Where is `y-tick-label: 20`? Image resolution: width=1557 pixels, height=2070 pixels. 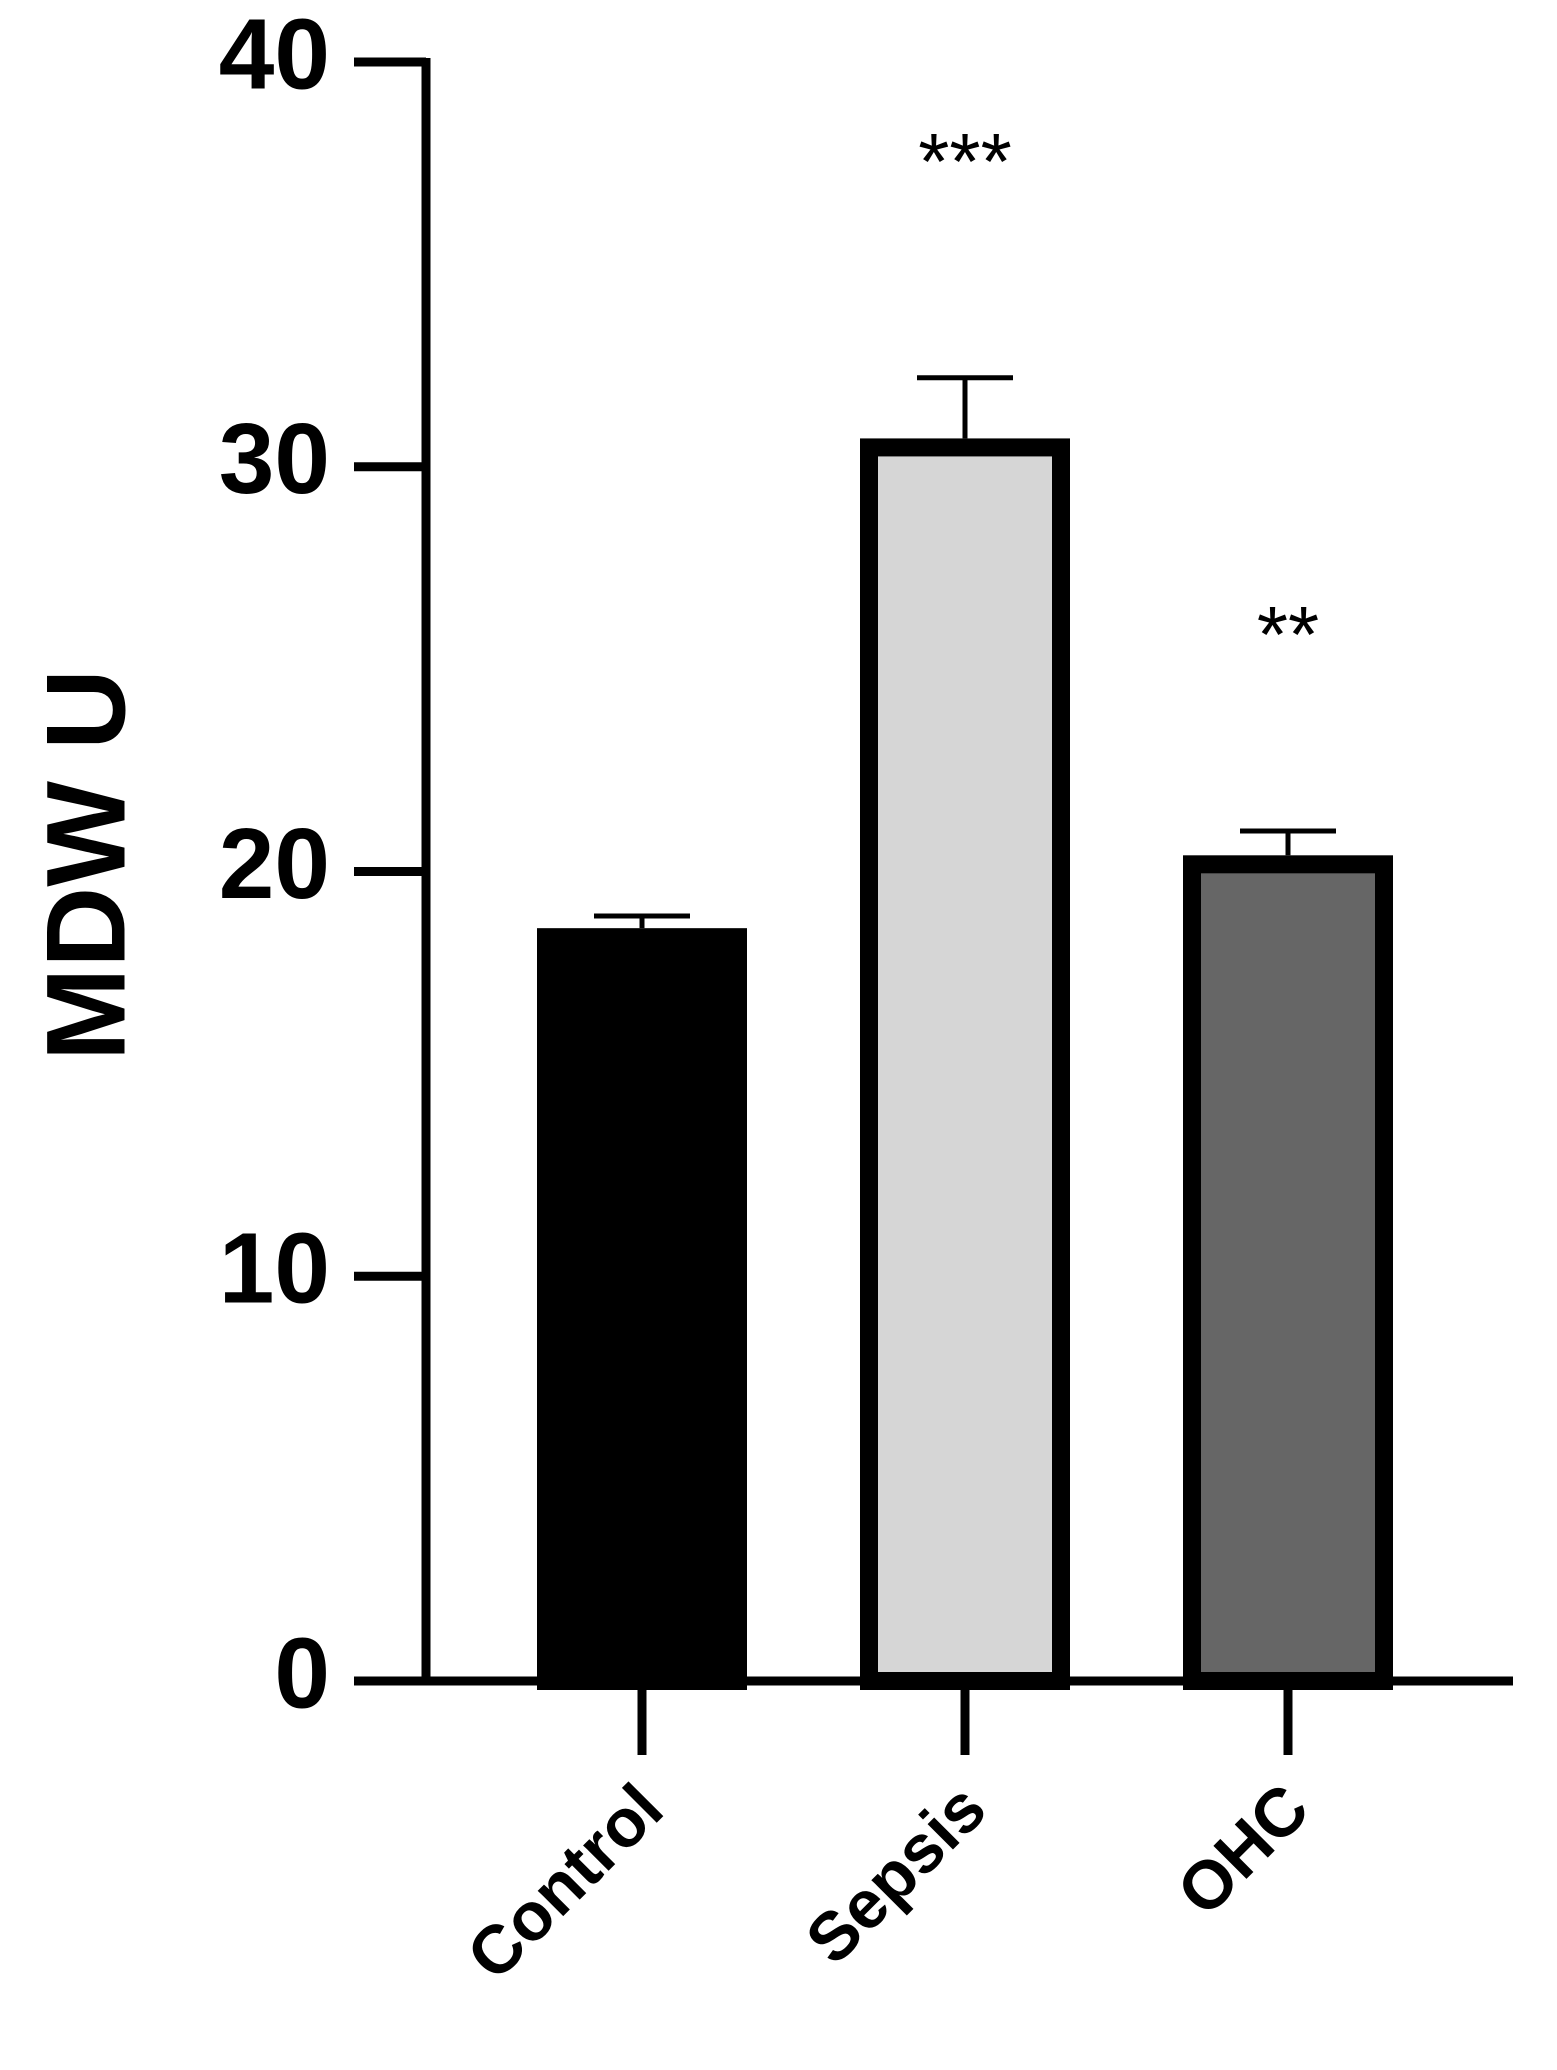 y-tick-label: 20 is located at coordinates (274, 864).